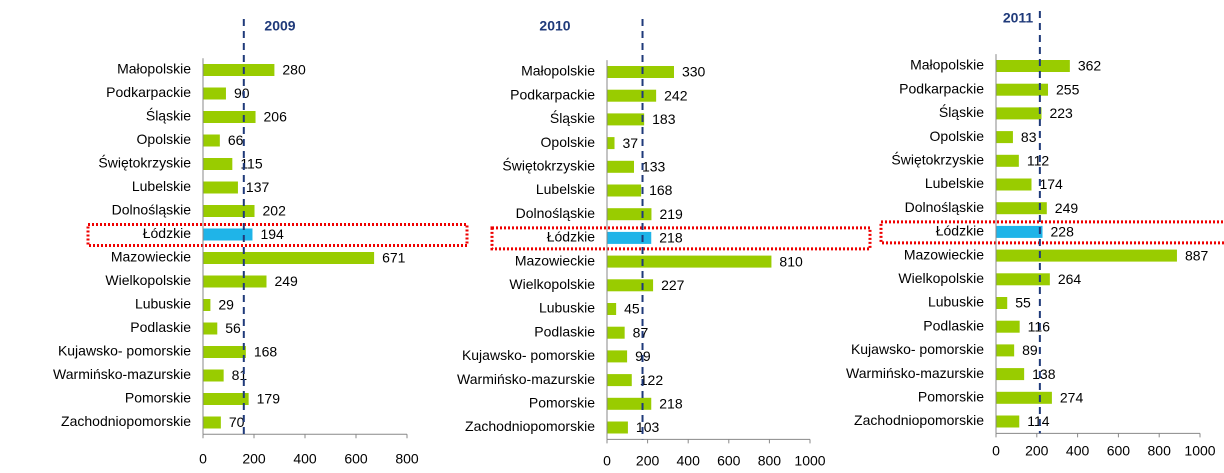 Image resolution: width=1224 pixels, height=473 pixels. Describe the element at coordinates (1061, 113) in the screenshot. I see `value-label: 223` at that location.